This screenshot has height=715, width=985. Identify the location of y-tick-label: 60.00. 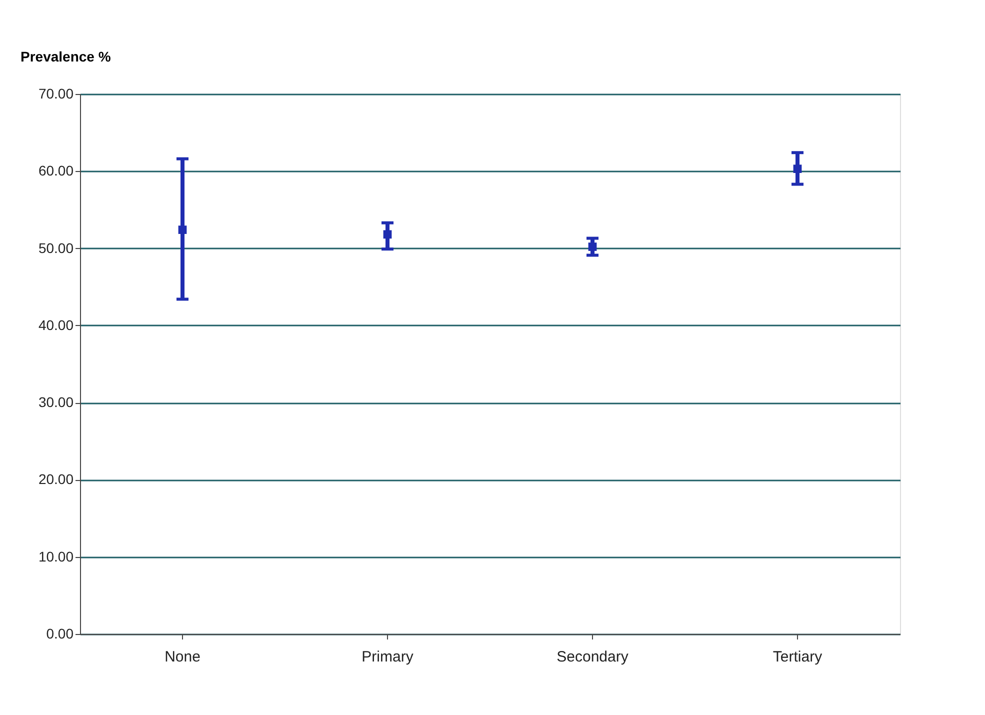
(56, 170).